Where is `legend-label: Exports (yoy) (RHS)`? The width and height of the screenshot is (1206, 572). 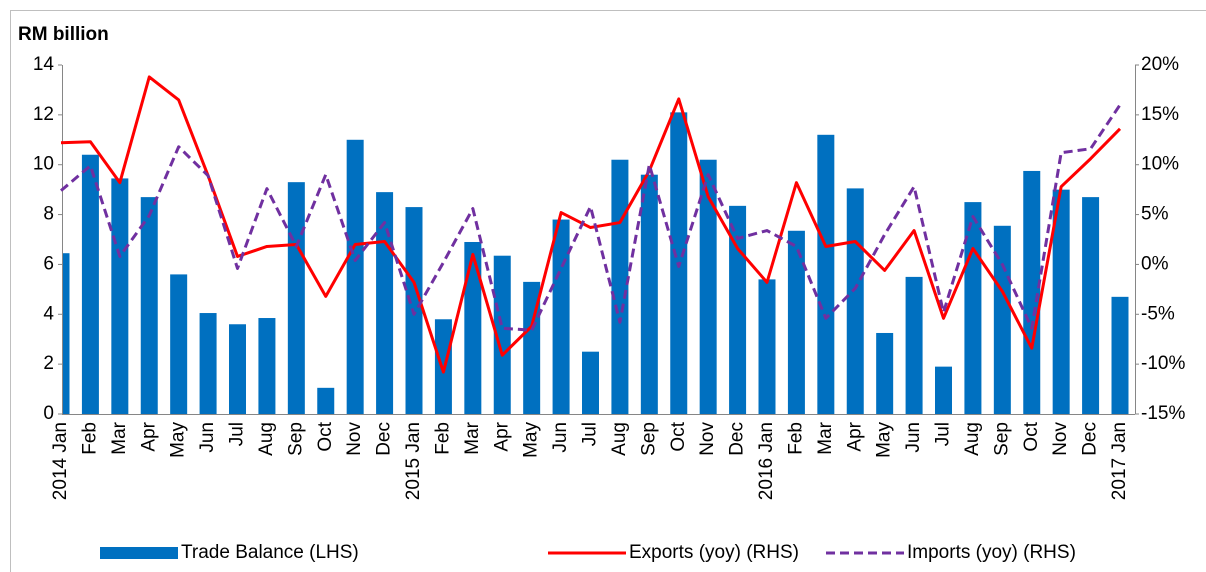 legend-label: Exports (yoy) (RHS) is located at coordinates (714, 552).